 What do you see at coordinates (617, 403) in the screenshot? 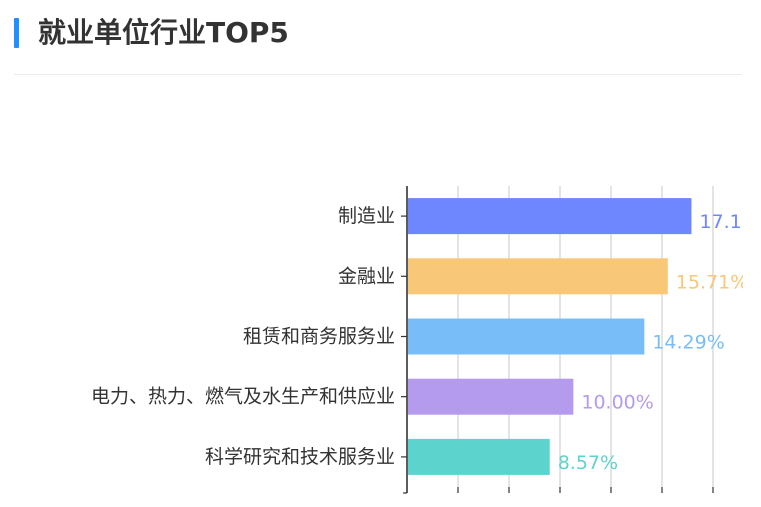
I see `value-label: 10.00%` at bounding box center [617, 403].